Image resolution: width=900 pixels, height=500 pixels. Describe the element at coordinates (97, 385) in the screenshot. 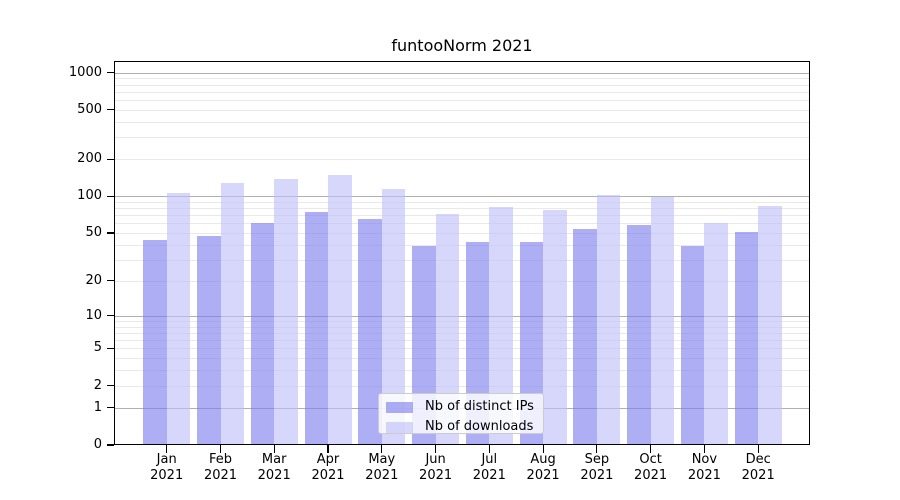

I see `y-tick-label: 2` at that location.